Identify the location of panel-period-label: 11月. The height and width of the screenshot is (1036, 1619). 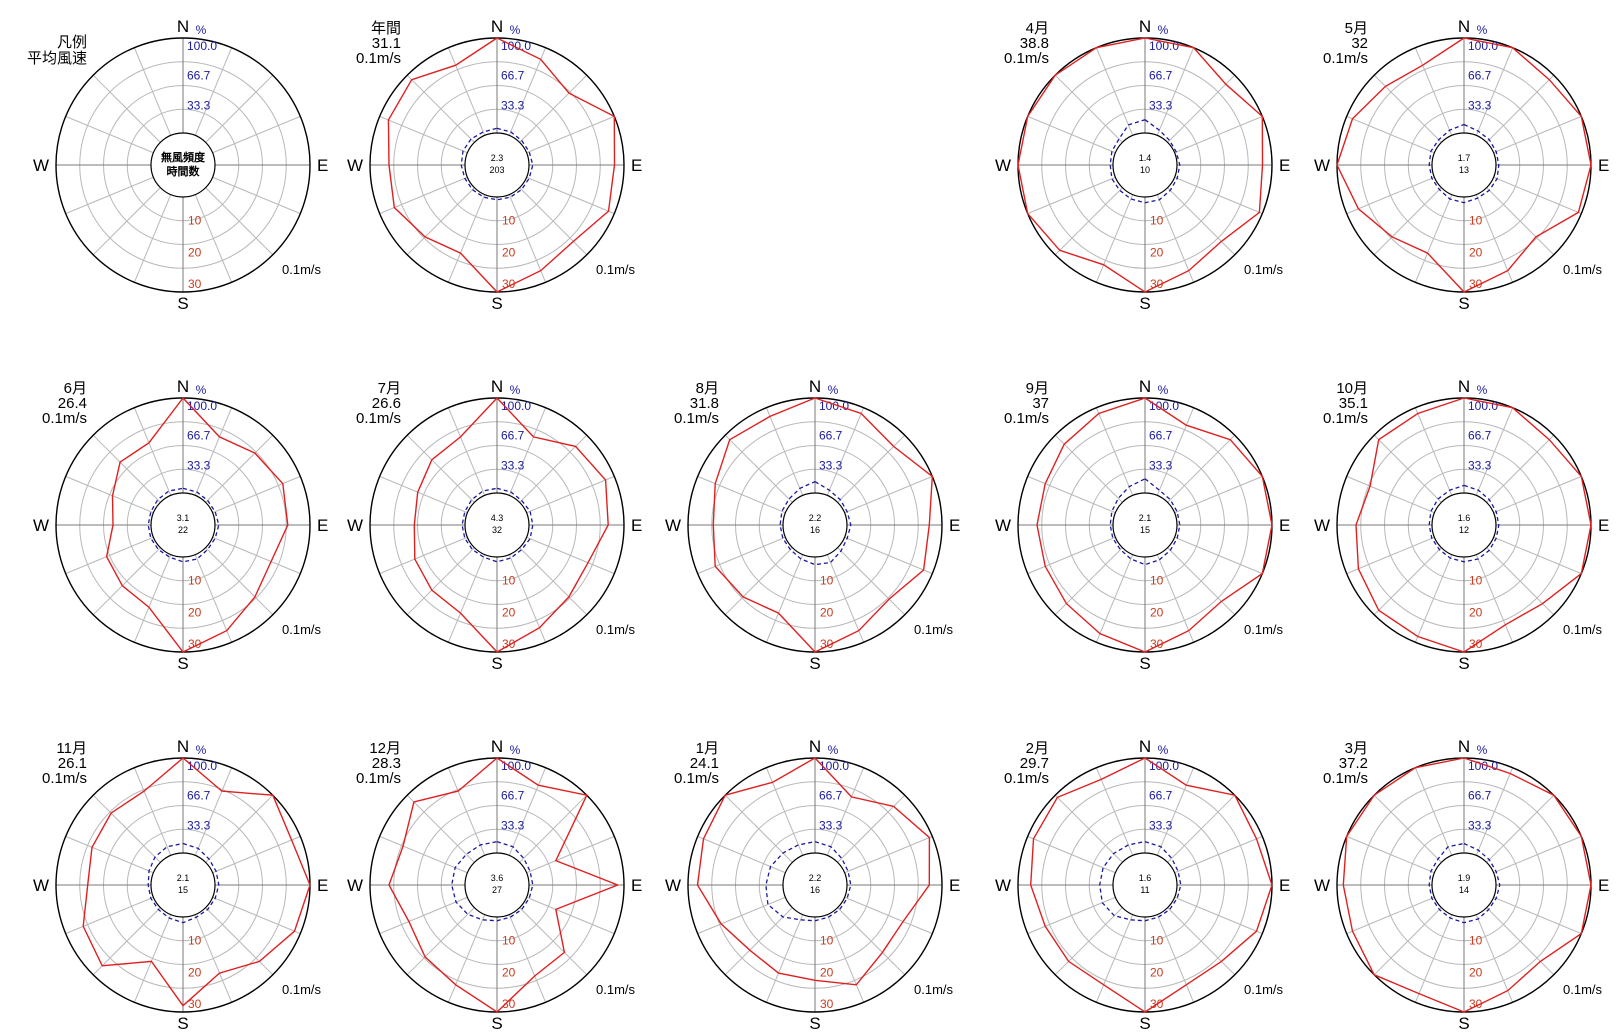
(71, 748).